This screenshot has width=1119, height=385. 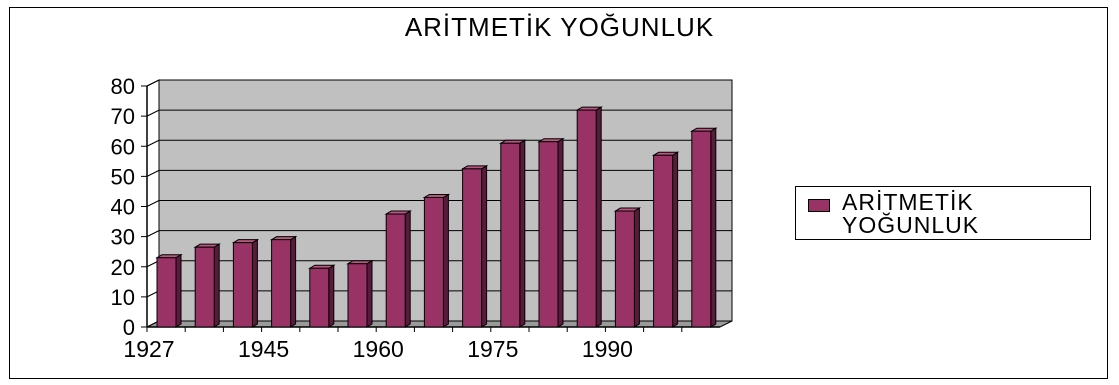 What do you see at coordinates (123, 176) in the screenshot?
I see `y-tick-label: 50` at bounding box center [123, 176].